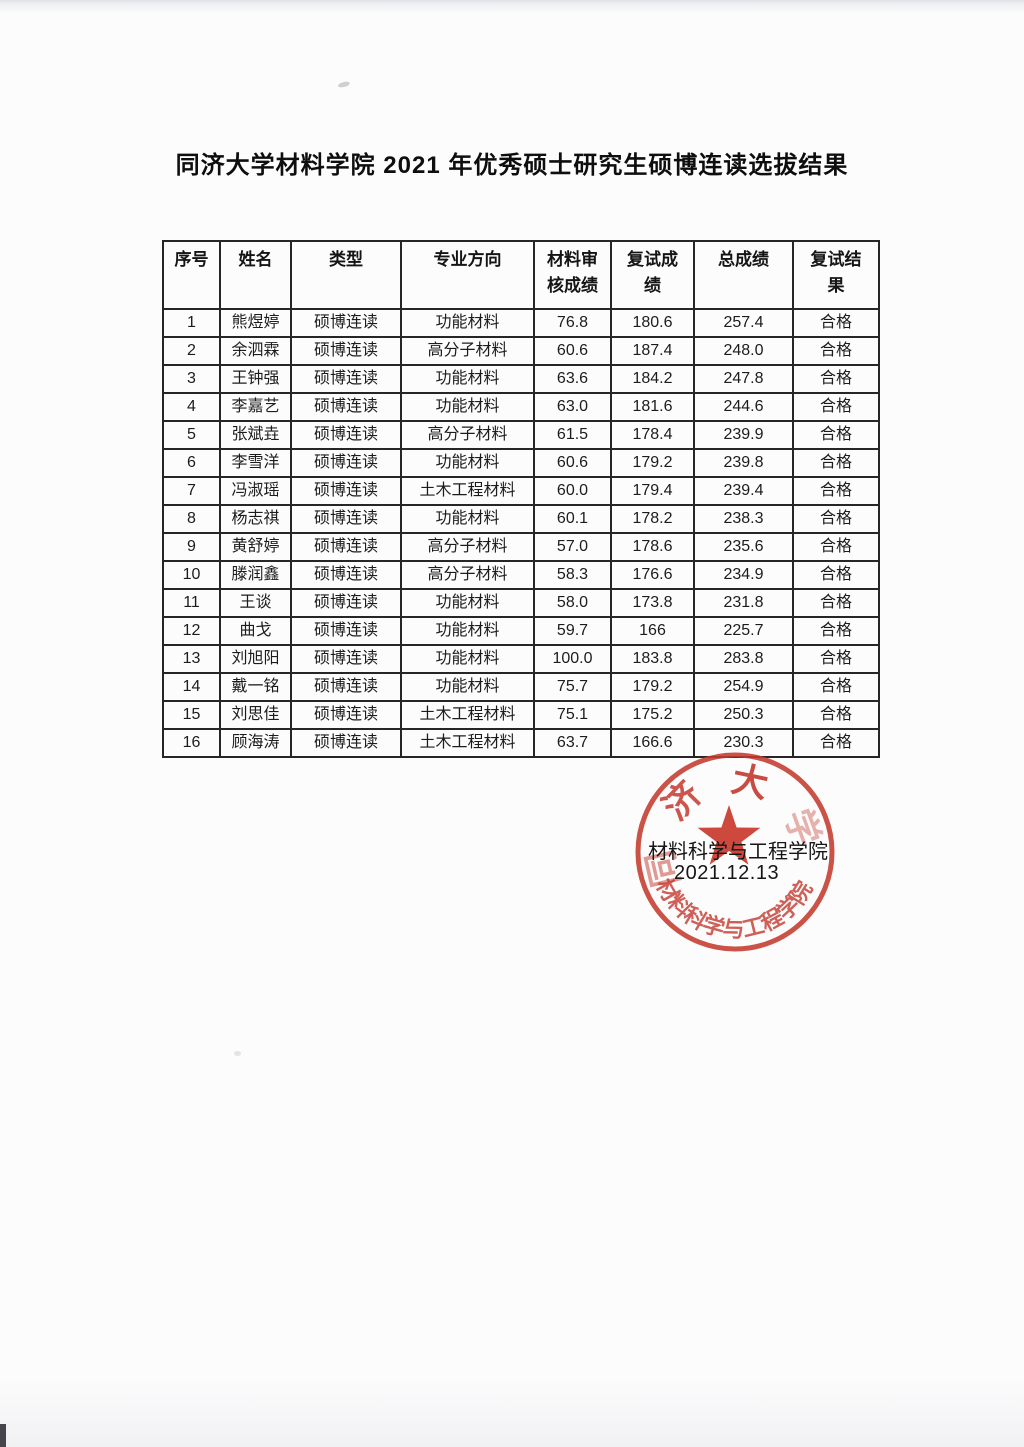 Image resolution: width=1024 pixels, height=1447 pixels. I want to click on table-row: 13 刘旭阳 硕博连读 功能材料 100.0 183.8 283.8 合格, so click(521, 659).